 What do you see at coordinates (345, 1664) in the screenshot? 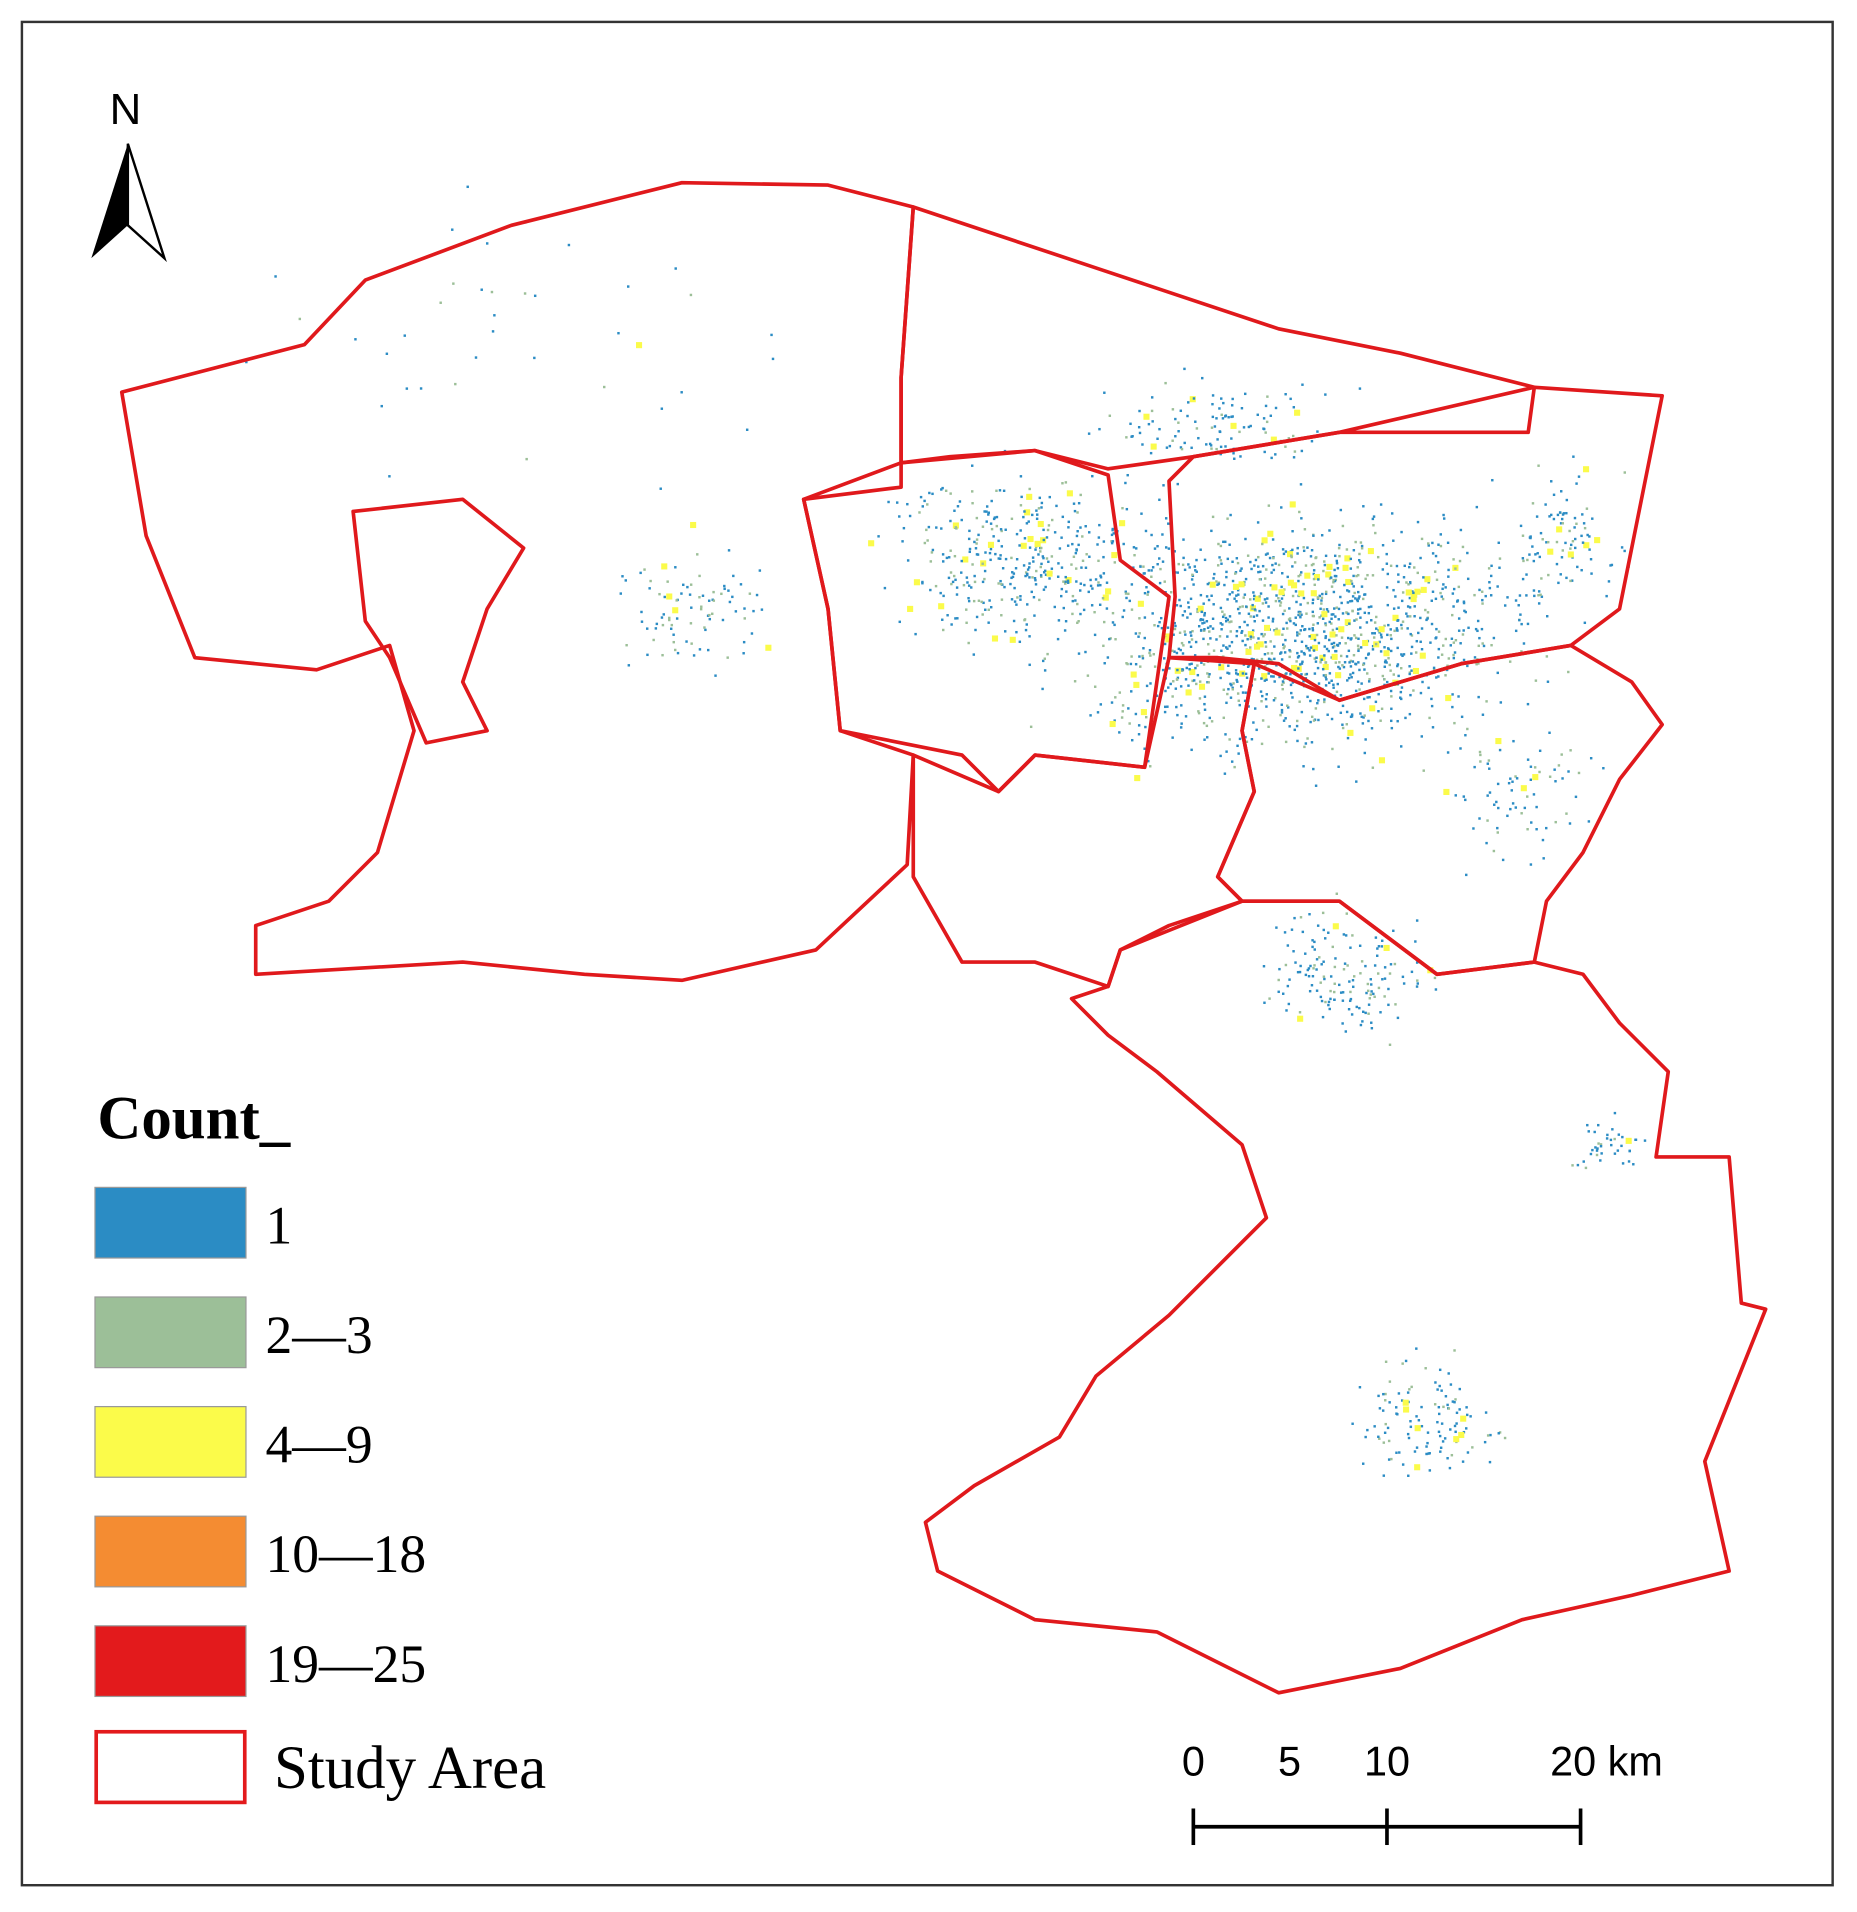
I see `legend-label: 19—25` at bounding box center [345, 1664].